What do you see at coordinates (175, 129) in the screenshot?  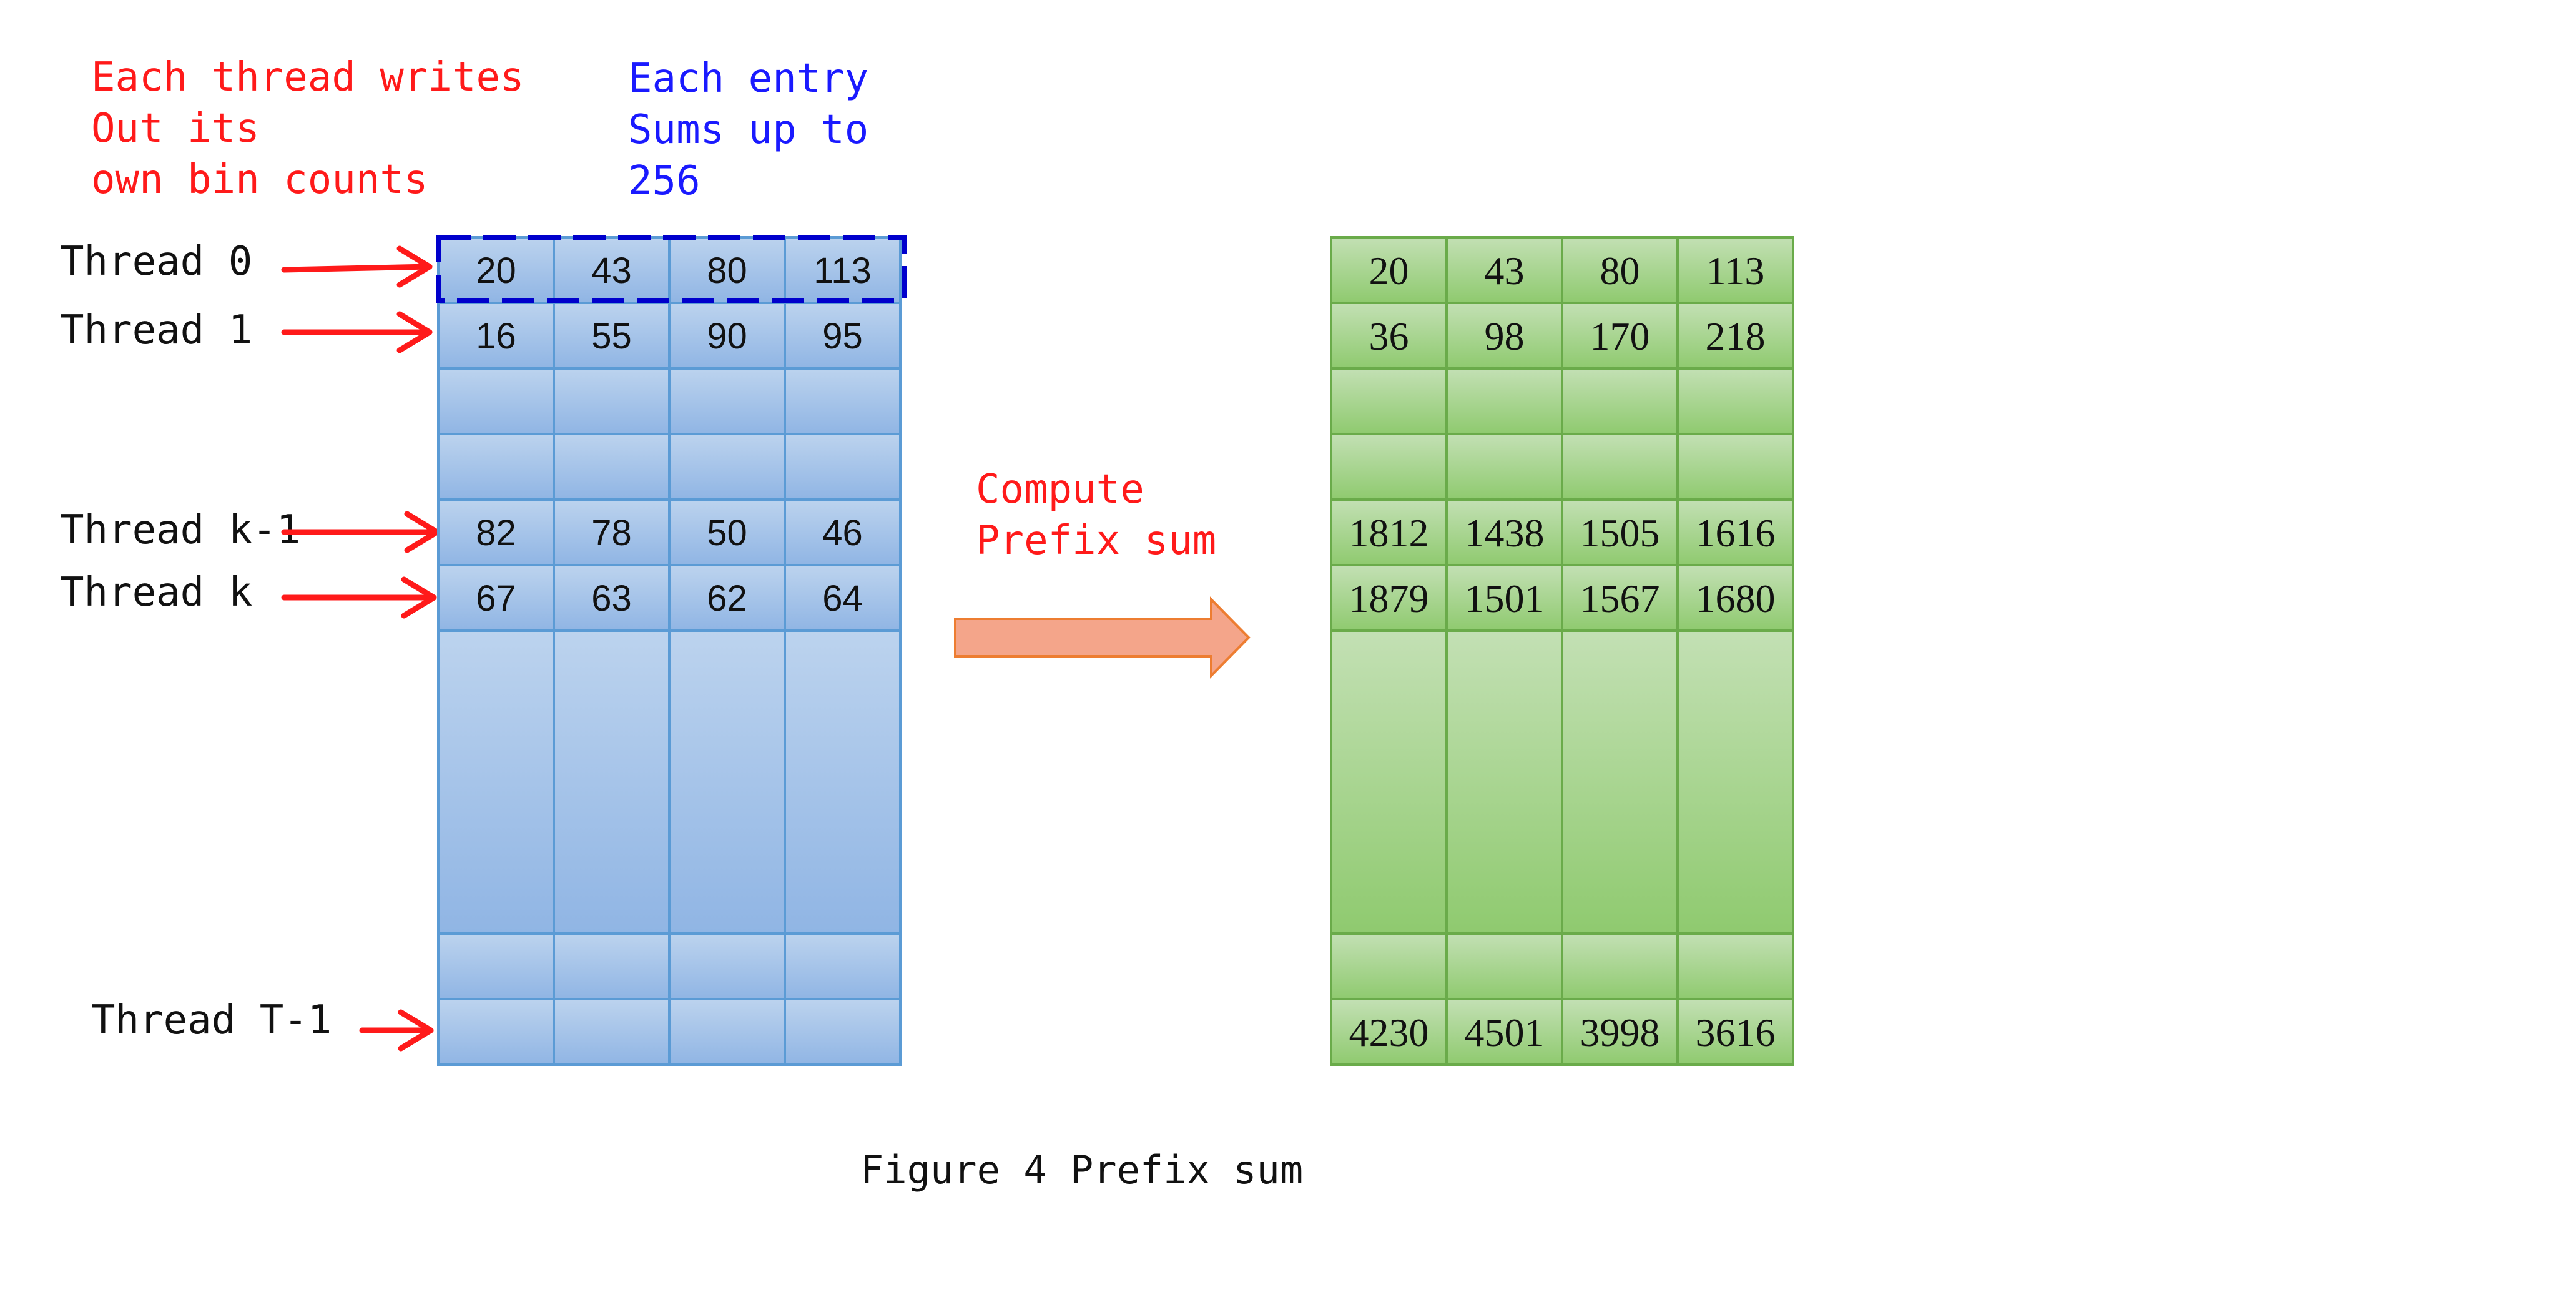 I see `red-note-line: Out its` at bounding box center [175, 129].